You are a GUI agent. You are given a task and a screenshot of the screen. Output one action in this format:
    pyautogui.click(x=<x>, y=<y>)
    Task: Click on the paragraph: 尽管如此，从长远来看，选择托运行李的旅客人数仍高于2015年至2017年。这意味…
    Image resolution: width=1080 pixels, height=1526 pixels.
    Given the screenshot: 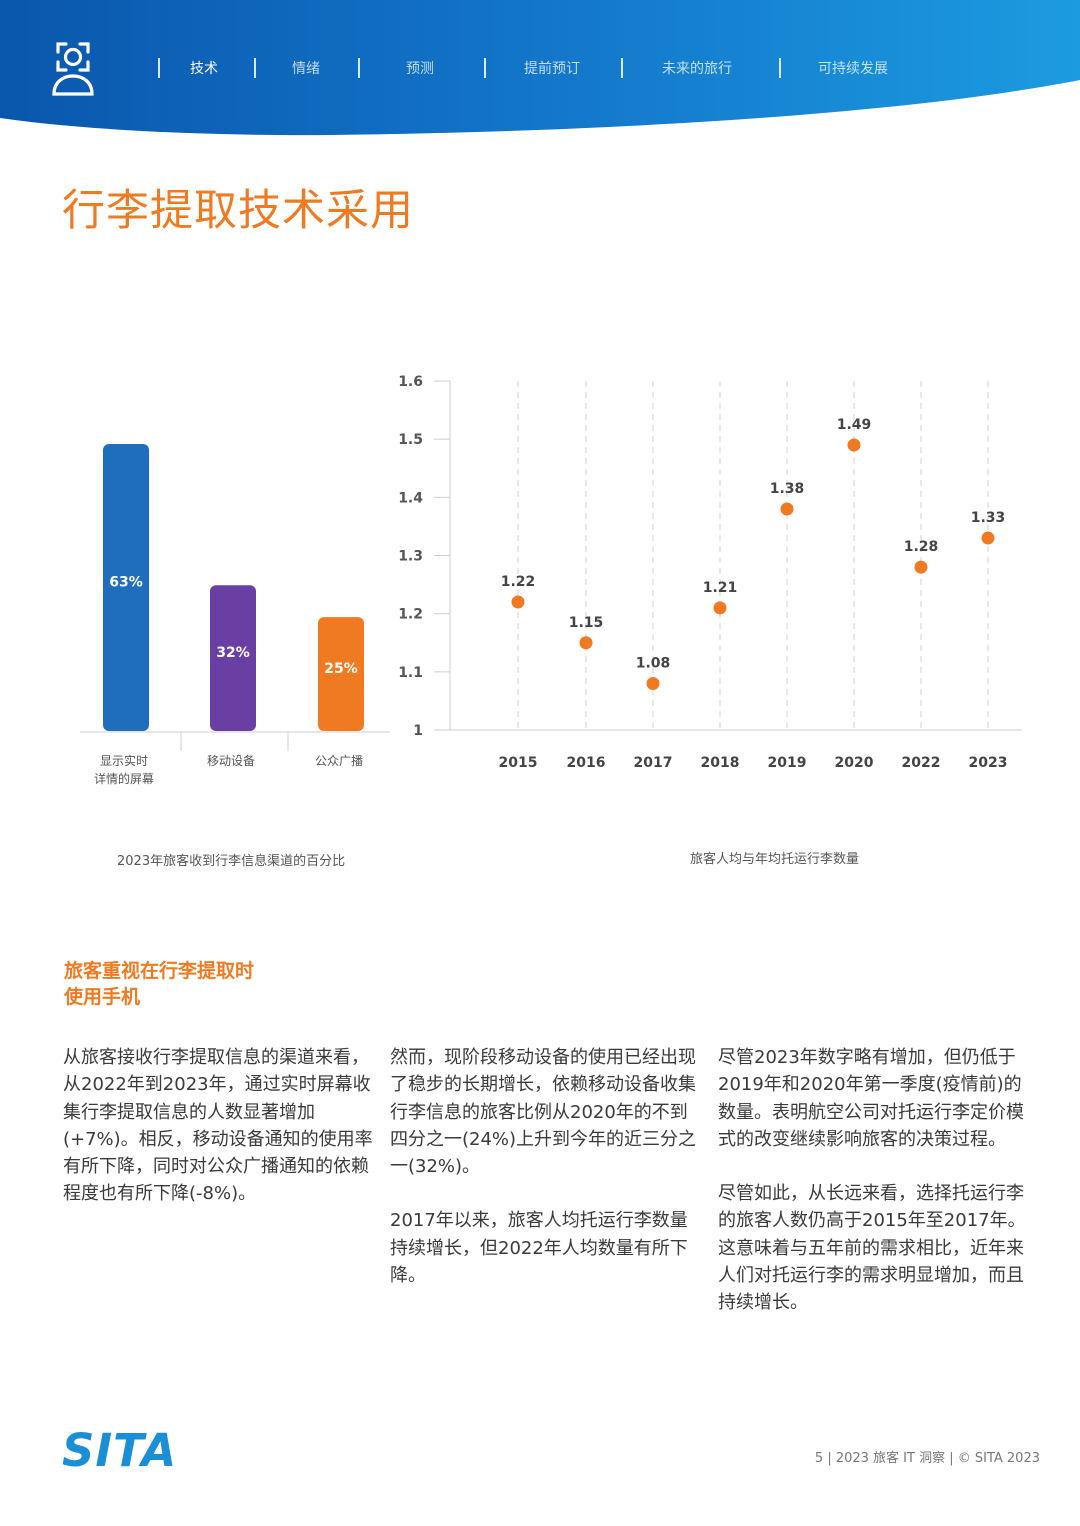 What is the action you would take?
    pyautogui.click(x=872, y=1248)
    